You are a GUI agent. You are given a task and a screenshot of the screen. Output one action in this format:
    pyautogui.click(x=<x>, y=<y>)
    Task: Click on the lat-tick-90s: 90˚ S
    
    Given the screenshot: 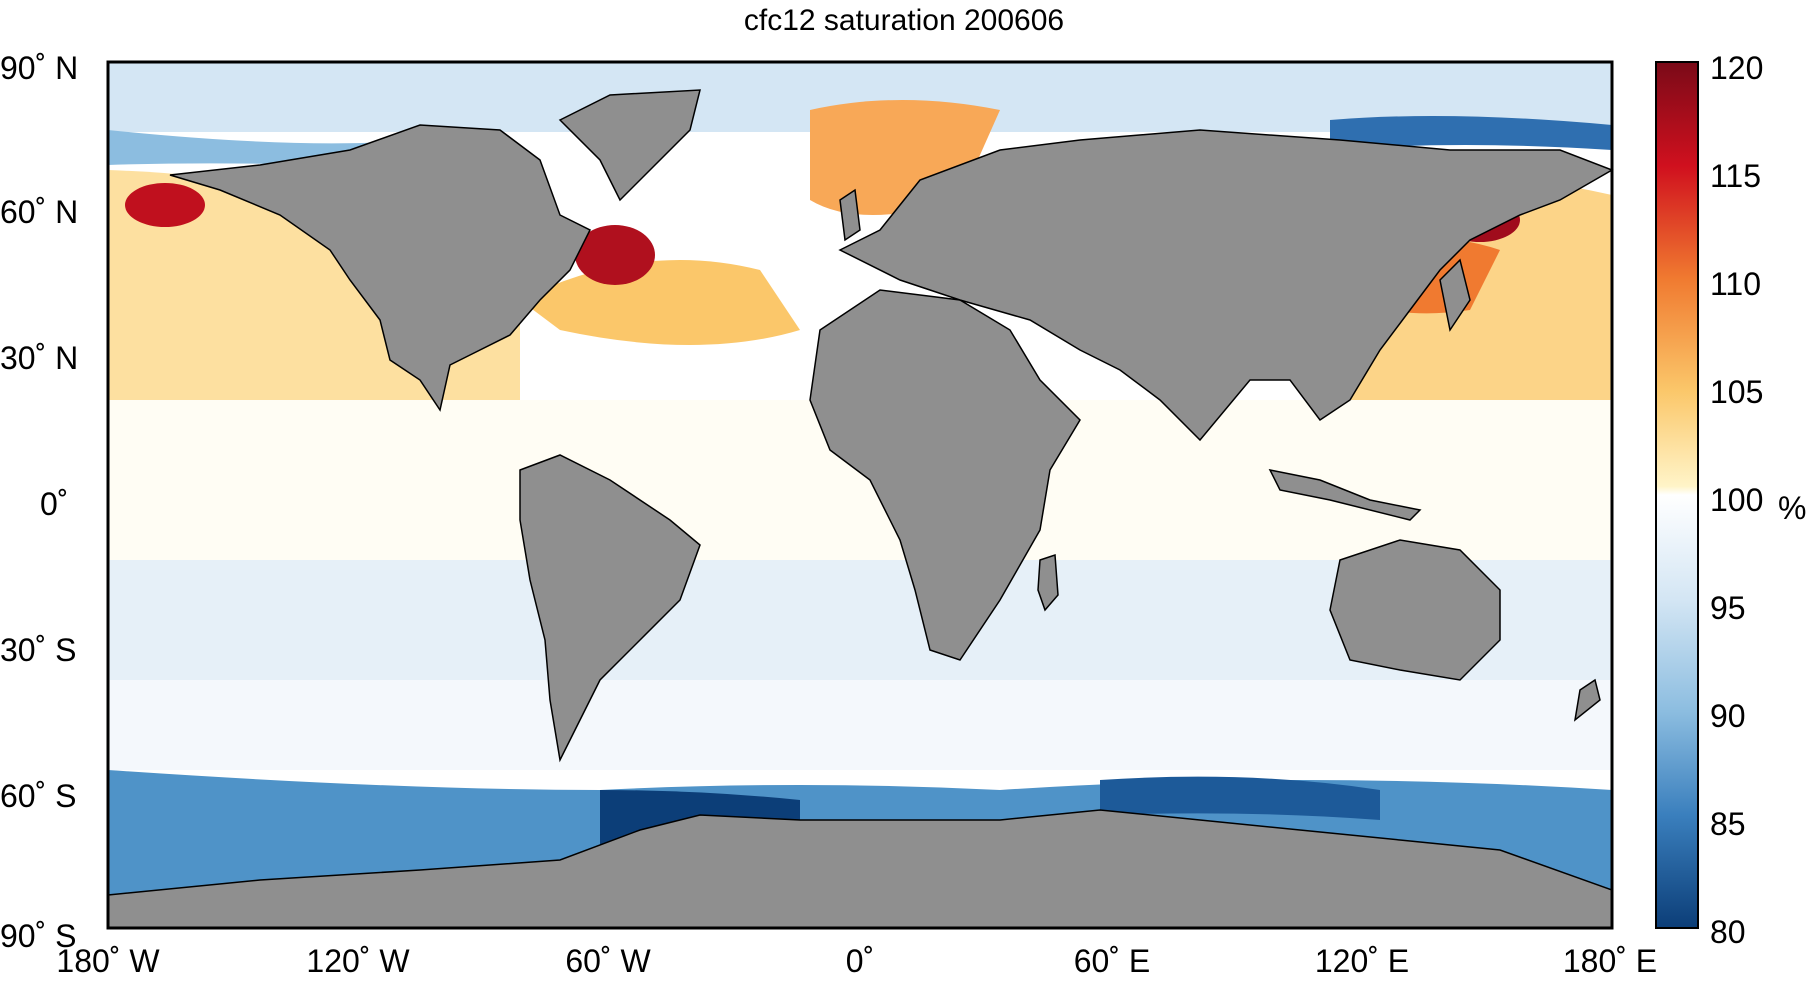 What is the action you would take?
    pyautogui.click(x=38, y=936)
    